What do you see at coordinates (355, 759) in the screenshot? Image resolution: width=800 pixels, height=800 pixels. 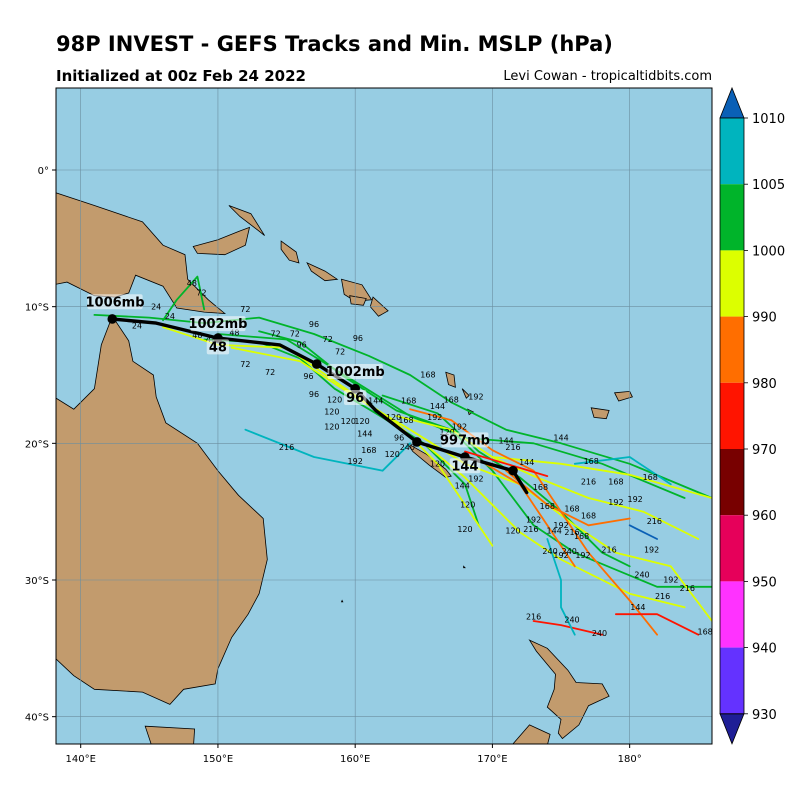 I see `lon-tick-label: 160°E` at bounding box center [355, 759].